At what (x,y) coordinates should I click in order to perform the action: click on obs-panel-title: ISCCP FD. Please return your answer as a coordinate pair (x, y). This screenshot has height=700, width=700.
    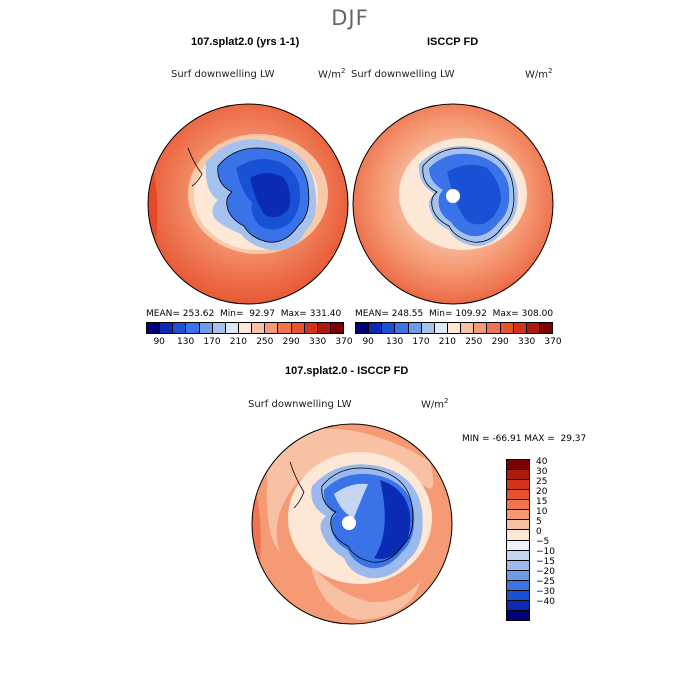
    Looking at the image, I should click on (453, 42).